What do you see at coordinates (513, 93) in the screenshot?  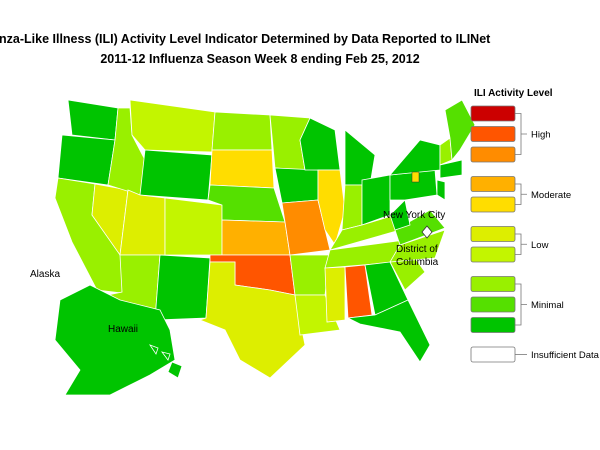 I see `legend-title: ILI Activity Level` at bounding box center [513, 93].